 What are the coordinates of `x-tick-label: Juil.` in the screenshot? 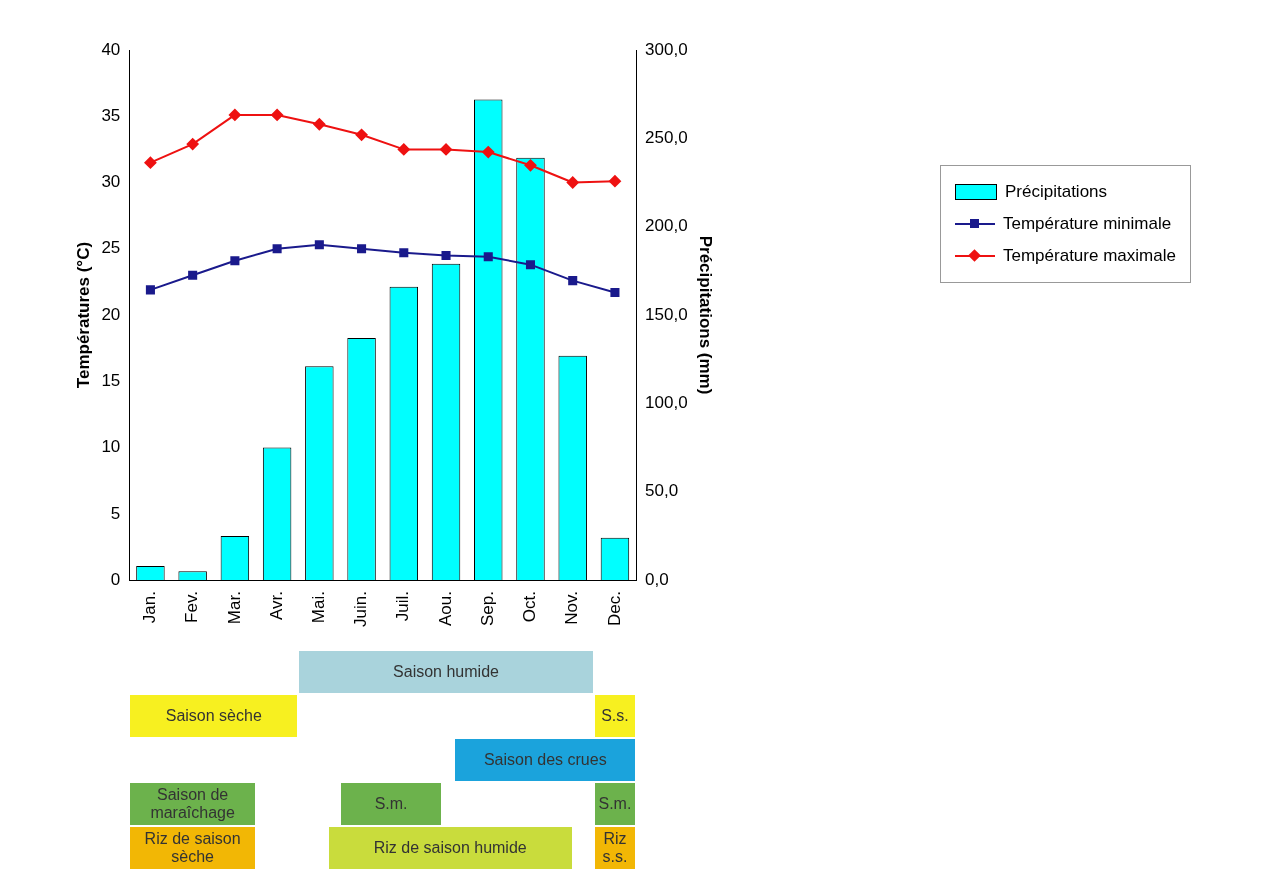 It's located at (403, 606).